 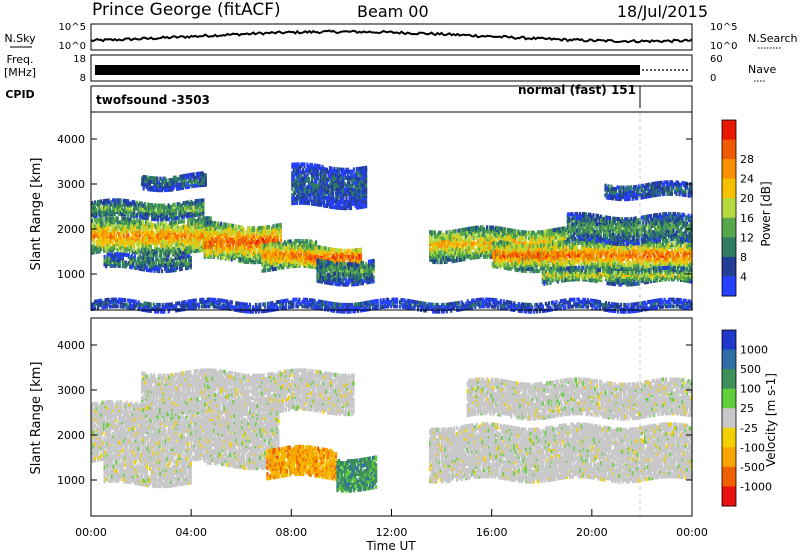 I want to click on frequency-panel: 18 8 60 0, so click(x=397, y=69).